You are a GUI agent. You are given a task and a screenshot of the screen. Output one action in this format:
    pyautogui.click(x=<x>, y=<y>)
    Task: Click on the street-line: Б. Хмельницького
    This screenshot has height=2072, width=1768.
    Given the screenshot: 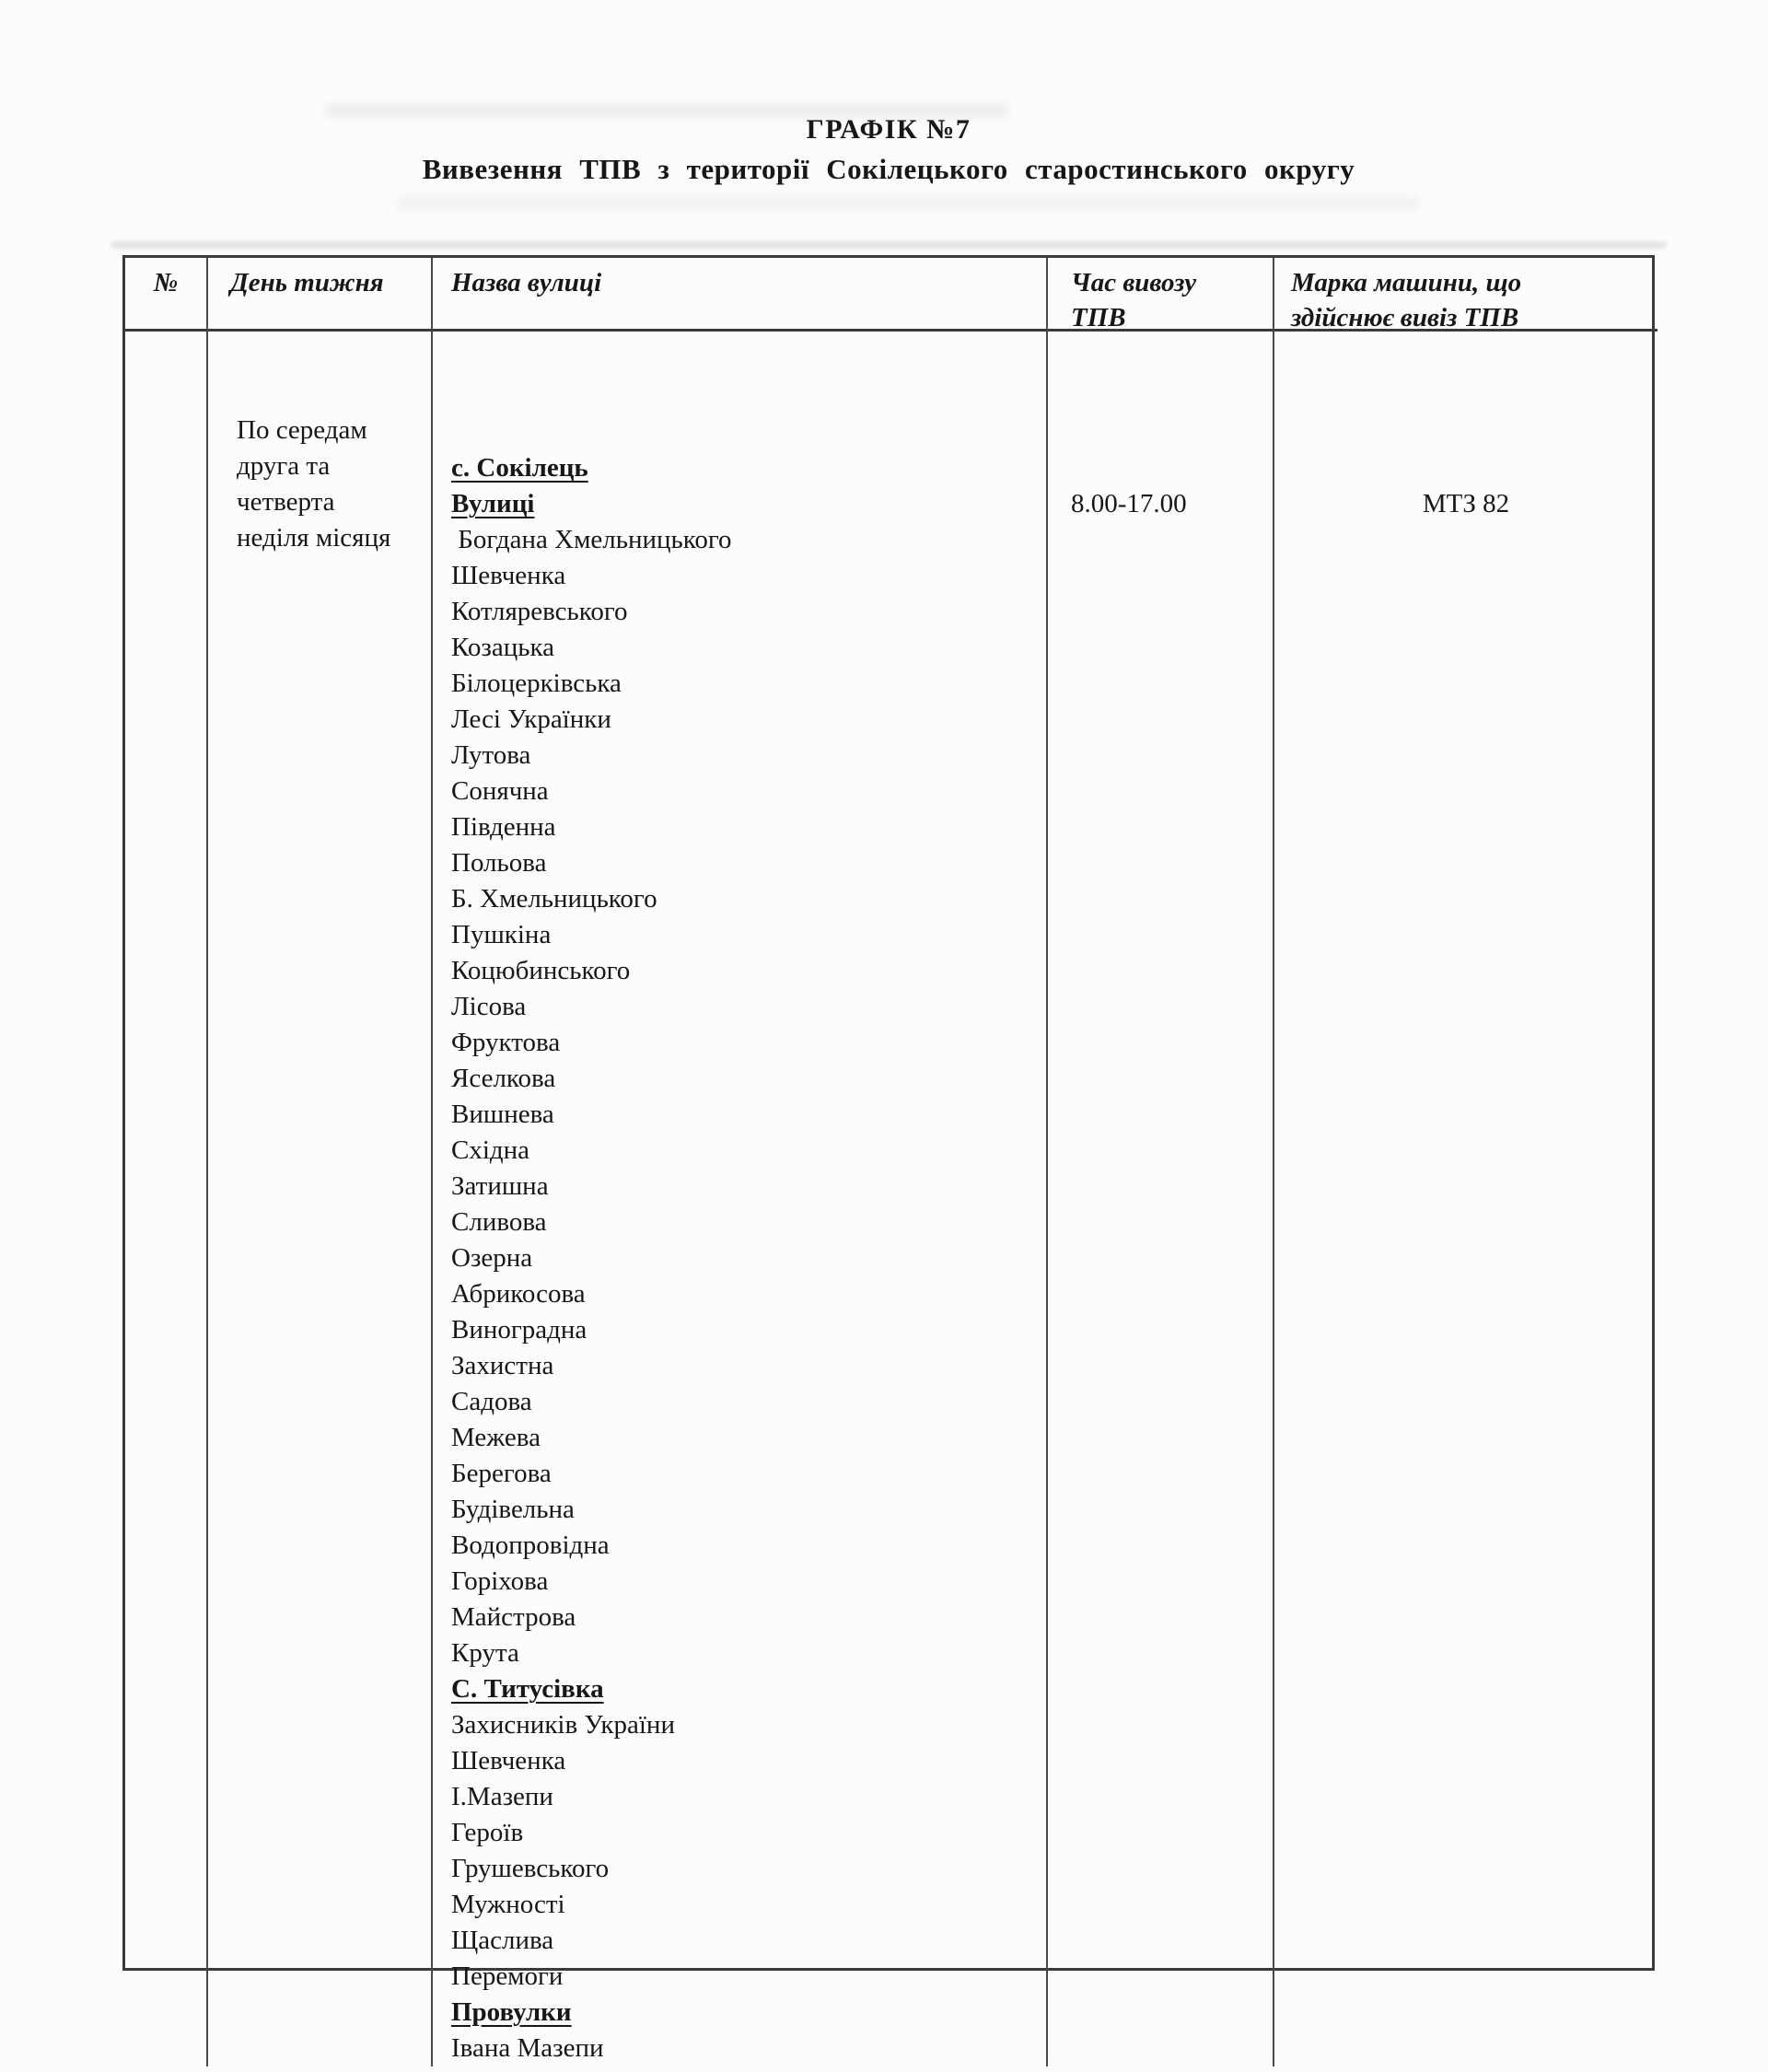 What is the action you would take?
    pyautogui.click(x=554, y=899)
    